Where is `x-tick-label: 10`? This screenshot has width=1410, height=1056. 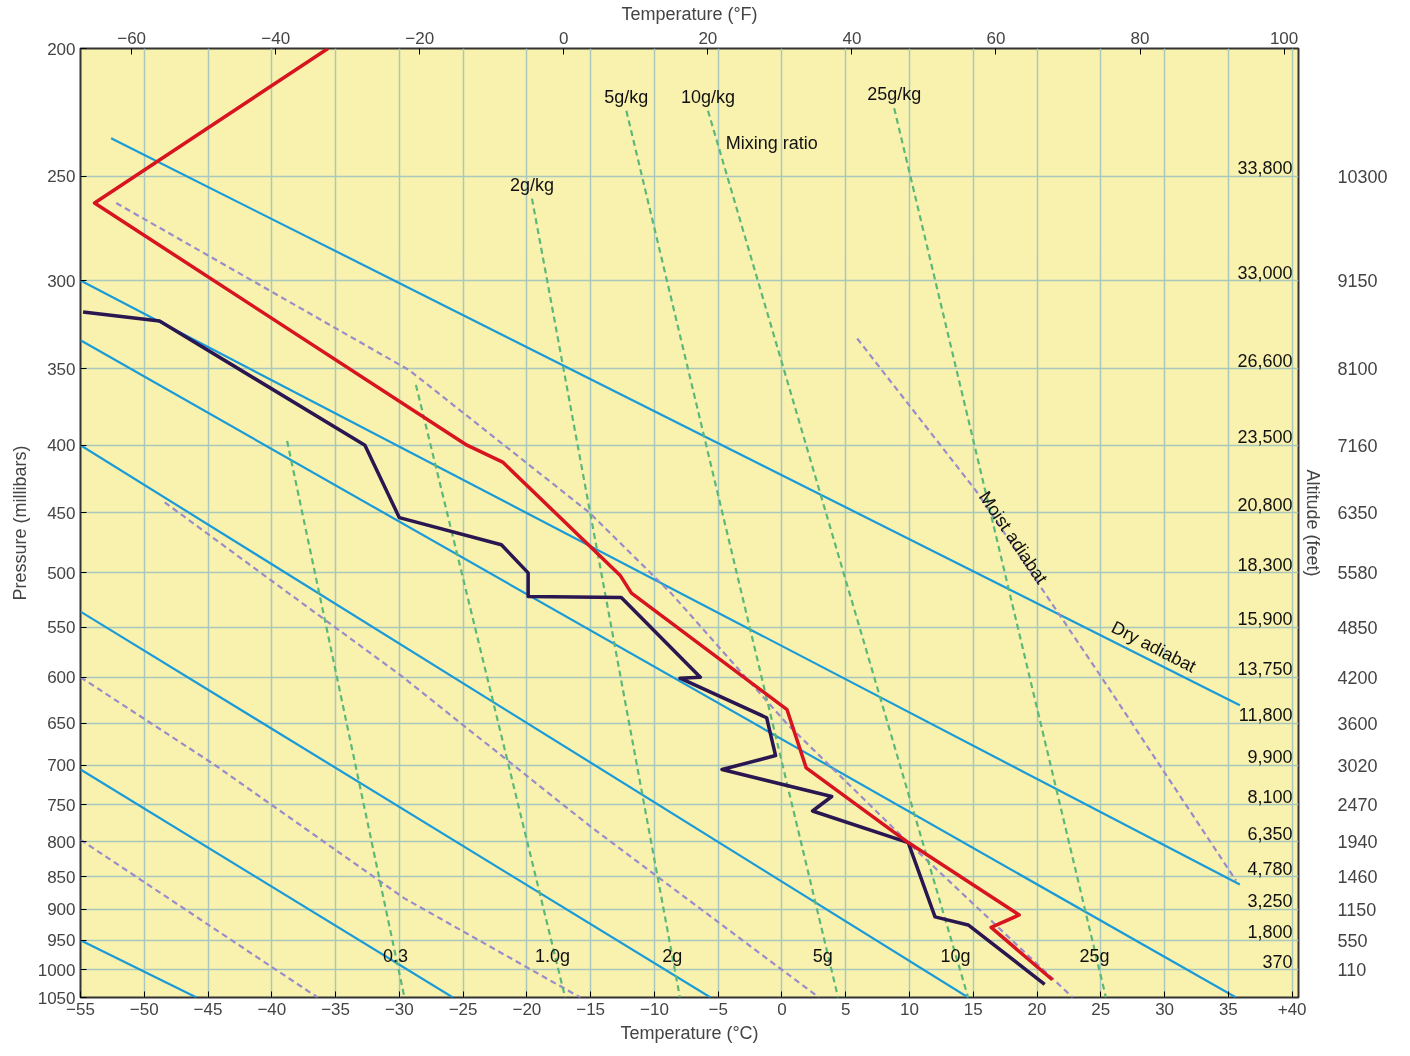
x-tick-label: 10 is located at coordinates (909, 1009).